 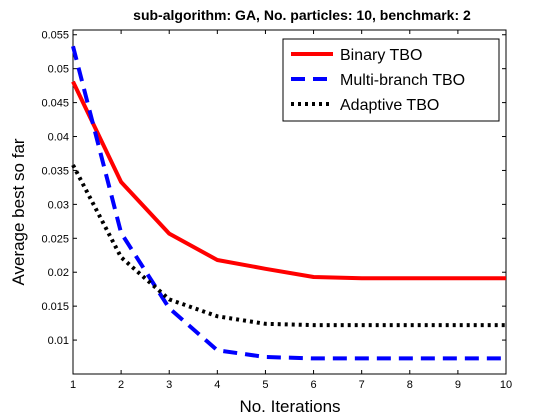 I want to click on legend-label: Binary TBO, so click(x=381, y=55).